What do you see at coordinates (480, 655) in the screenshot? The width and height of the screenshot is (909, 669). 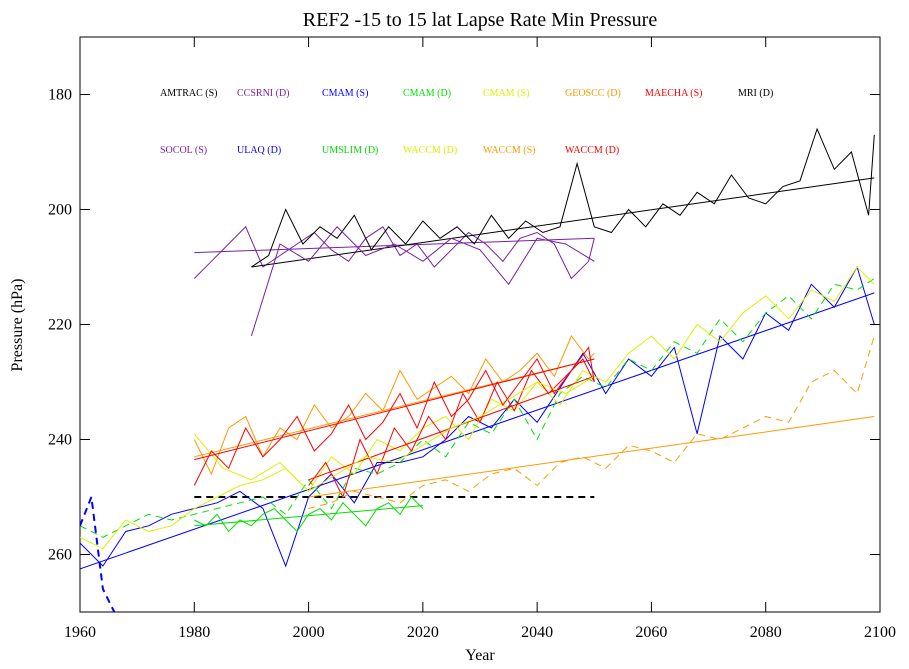 I see `x-axis-label: Year` at bounding box center [480, 655].